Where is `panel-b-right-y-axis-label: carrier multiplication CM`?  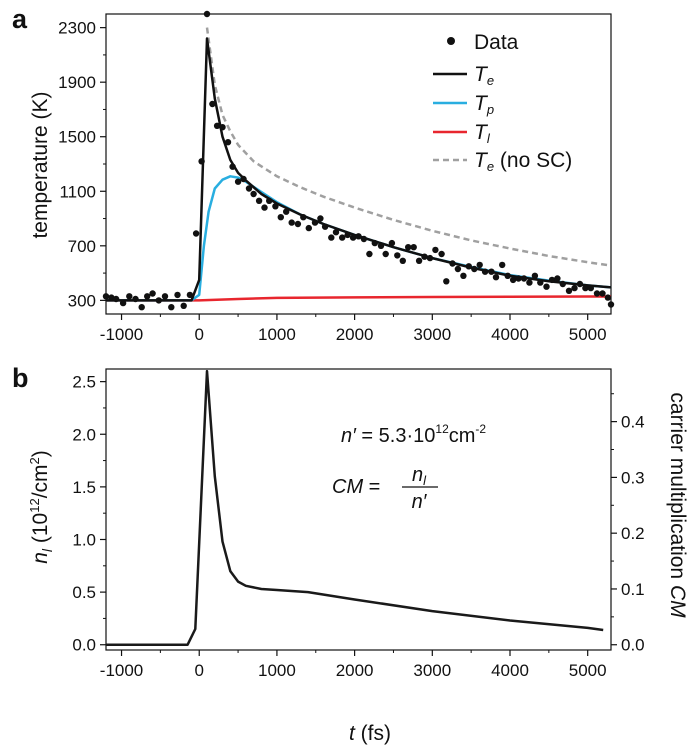 panel-b-right-y-axis-label: carrier multiplication CM is located at coordinates (677, 505).